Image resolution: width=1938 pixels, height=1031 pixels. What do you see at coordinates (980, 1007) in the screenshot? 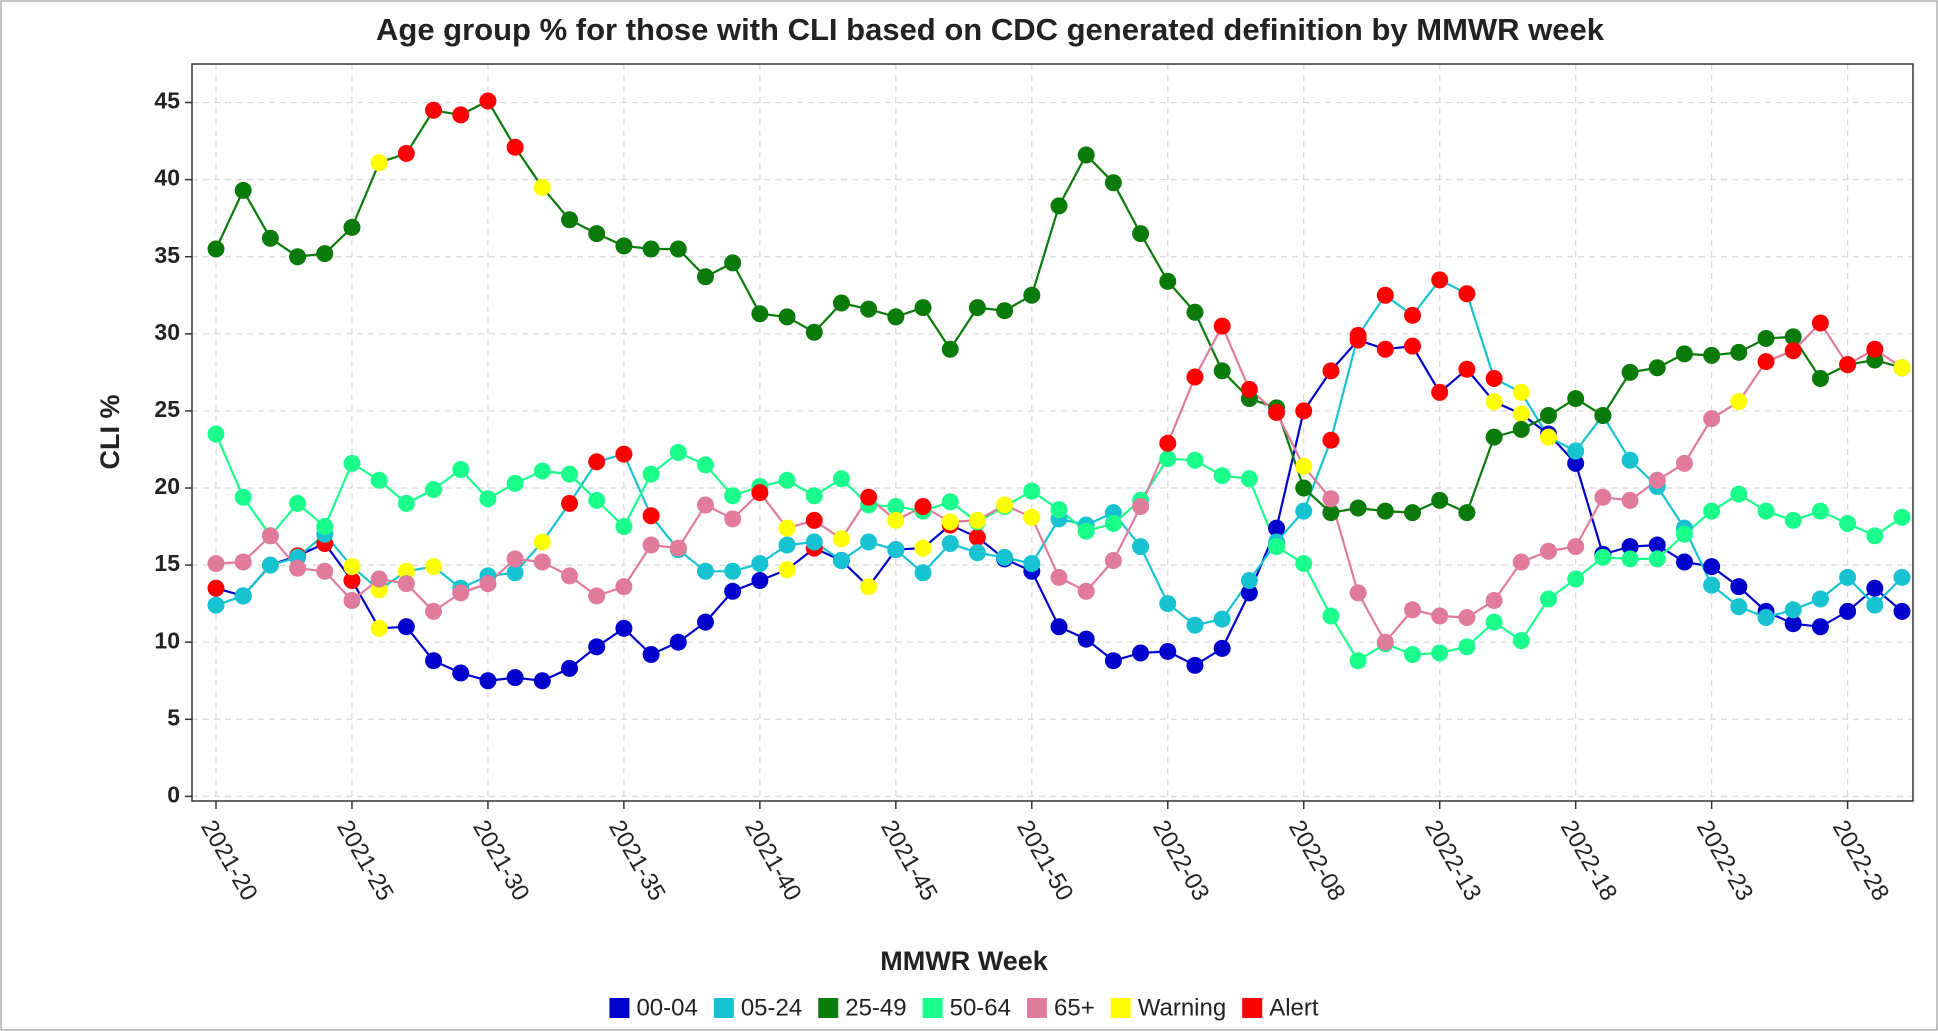
I see `legend-label: 50-64` at bounding box center [980, 1007].